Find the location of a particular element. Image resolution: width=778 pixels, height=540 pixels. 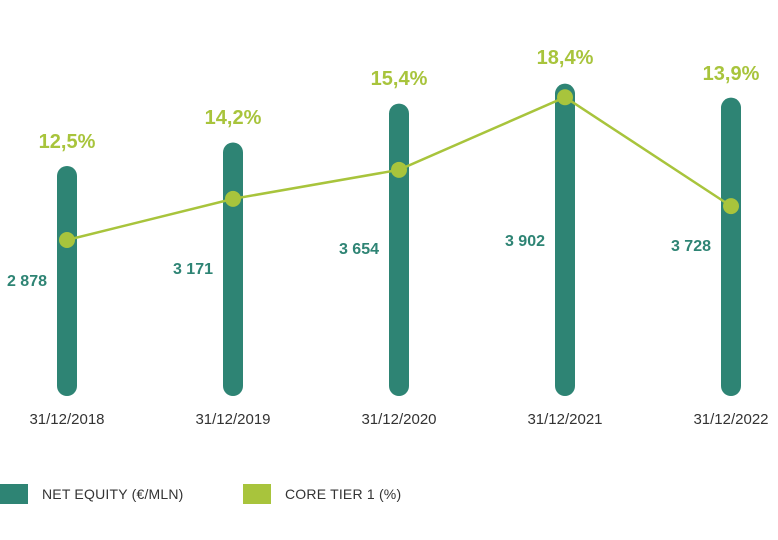

core-tier-value-label: 12,5% is located at coordinates (67, 142).